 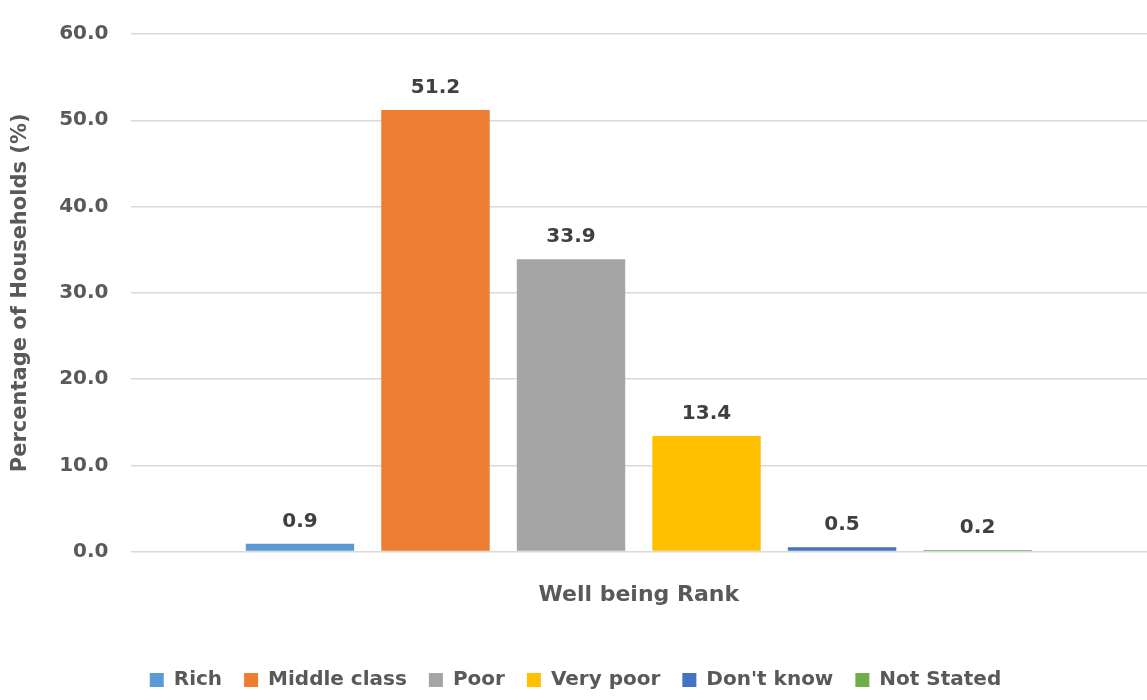 I want to click on data-label: 13.4, so click(x=706, y=412).